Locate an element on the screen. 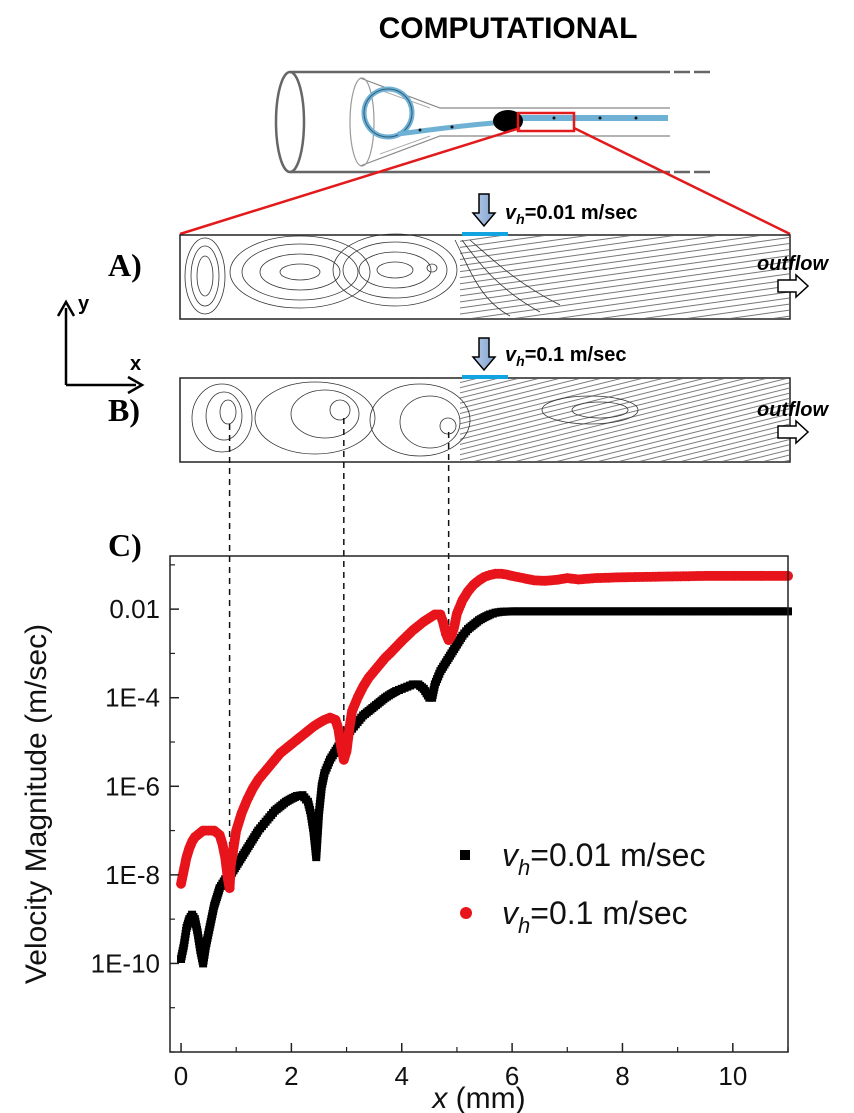 The height and width of the screenshot is (1113, 854). y-axis-label: Velocity Magnitude (m/sec) is located at coordinates (36, 804).